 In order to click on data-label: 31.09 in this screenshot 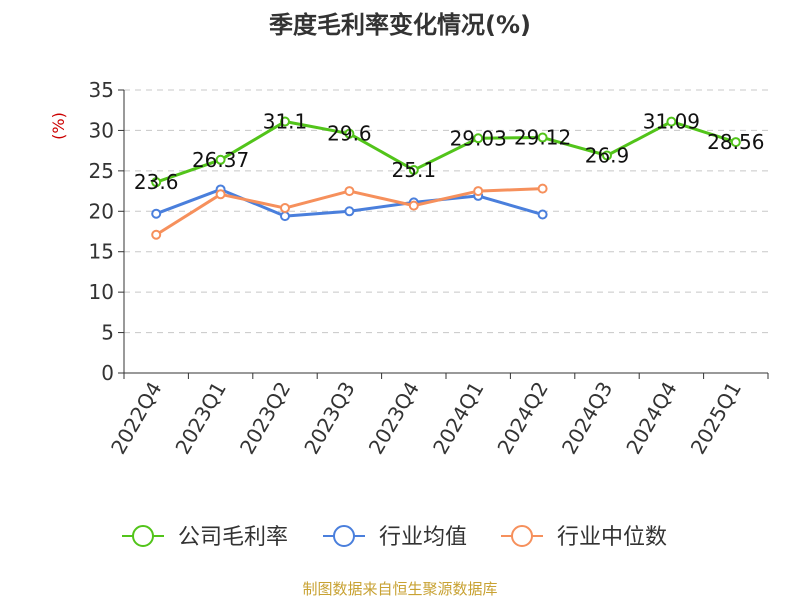, I will do `click(671, 122)`.